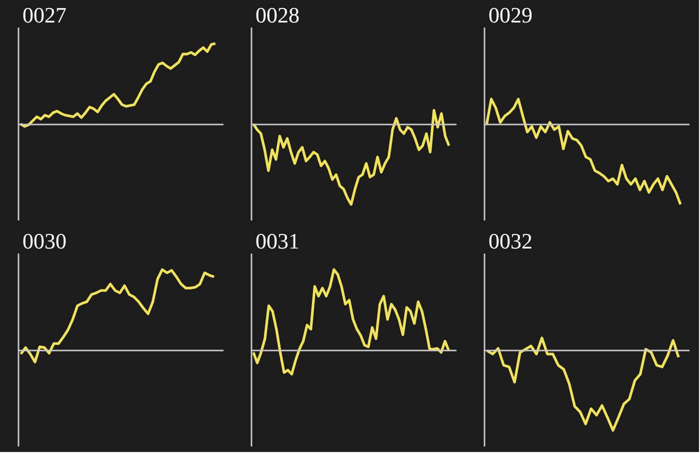  Describe the element at coordinates (510, 241) in the screenshot. I see `chart-title: 0032` at that location.